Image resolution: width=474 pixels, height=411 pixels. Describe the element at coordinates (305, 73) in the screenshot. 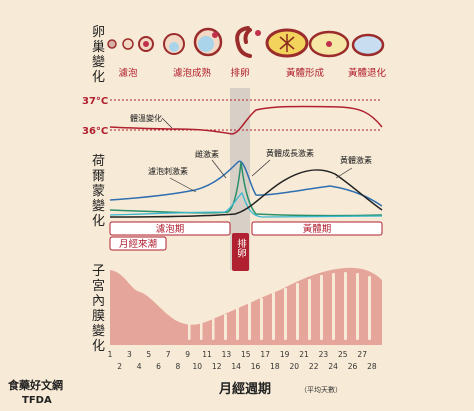

I see `stage-label-corpus-luteum: 黃體形成` at that location.